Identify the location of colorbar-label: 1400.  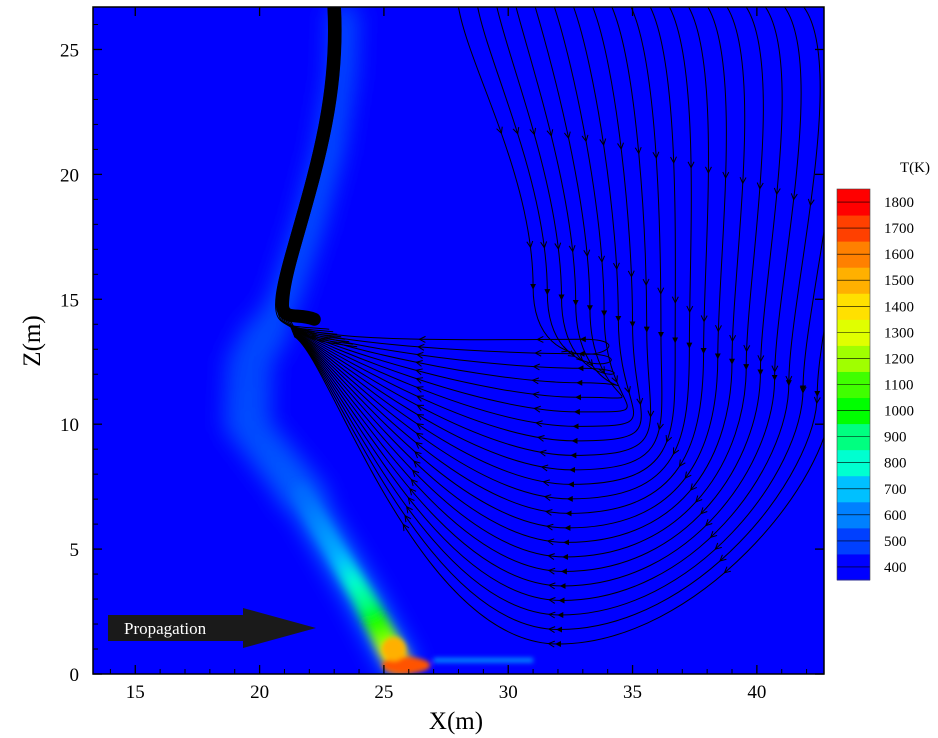
(899, 307).